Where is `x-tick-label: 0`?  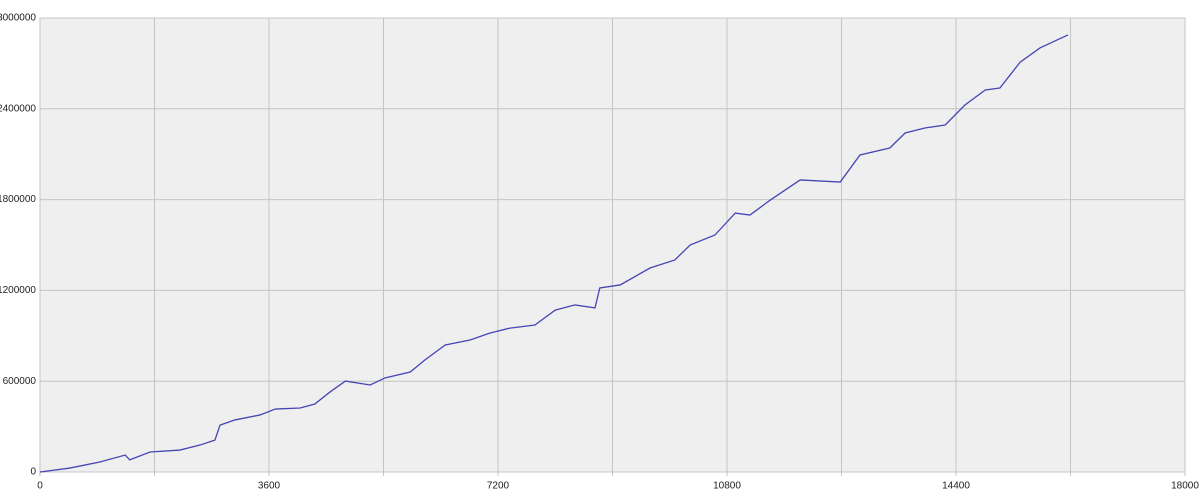
x-tick-label: 0 is located at coordinates (40, 486).